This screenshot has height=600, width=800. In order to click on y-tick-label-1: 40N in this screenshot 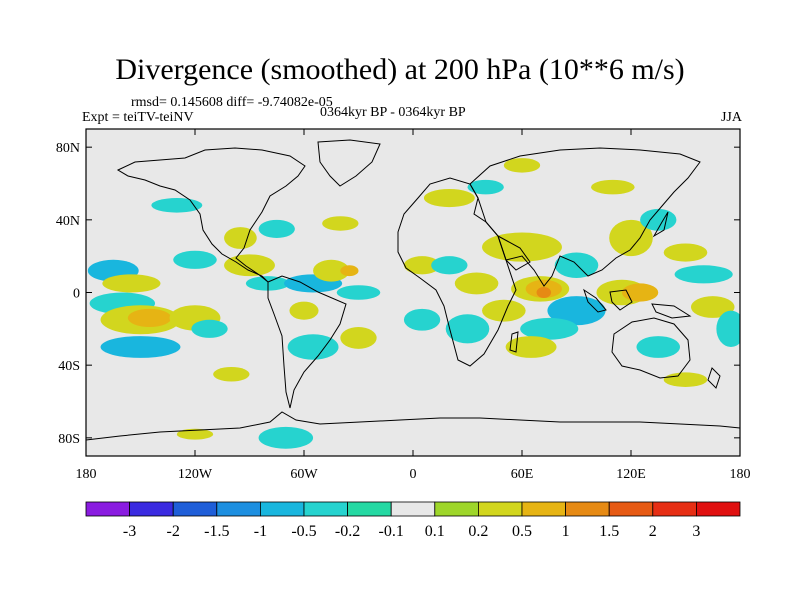, I will do `click(68, 221)`.